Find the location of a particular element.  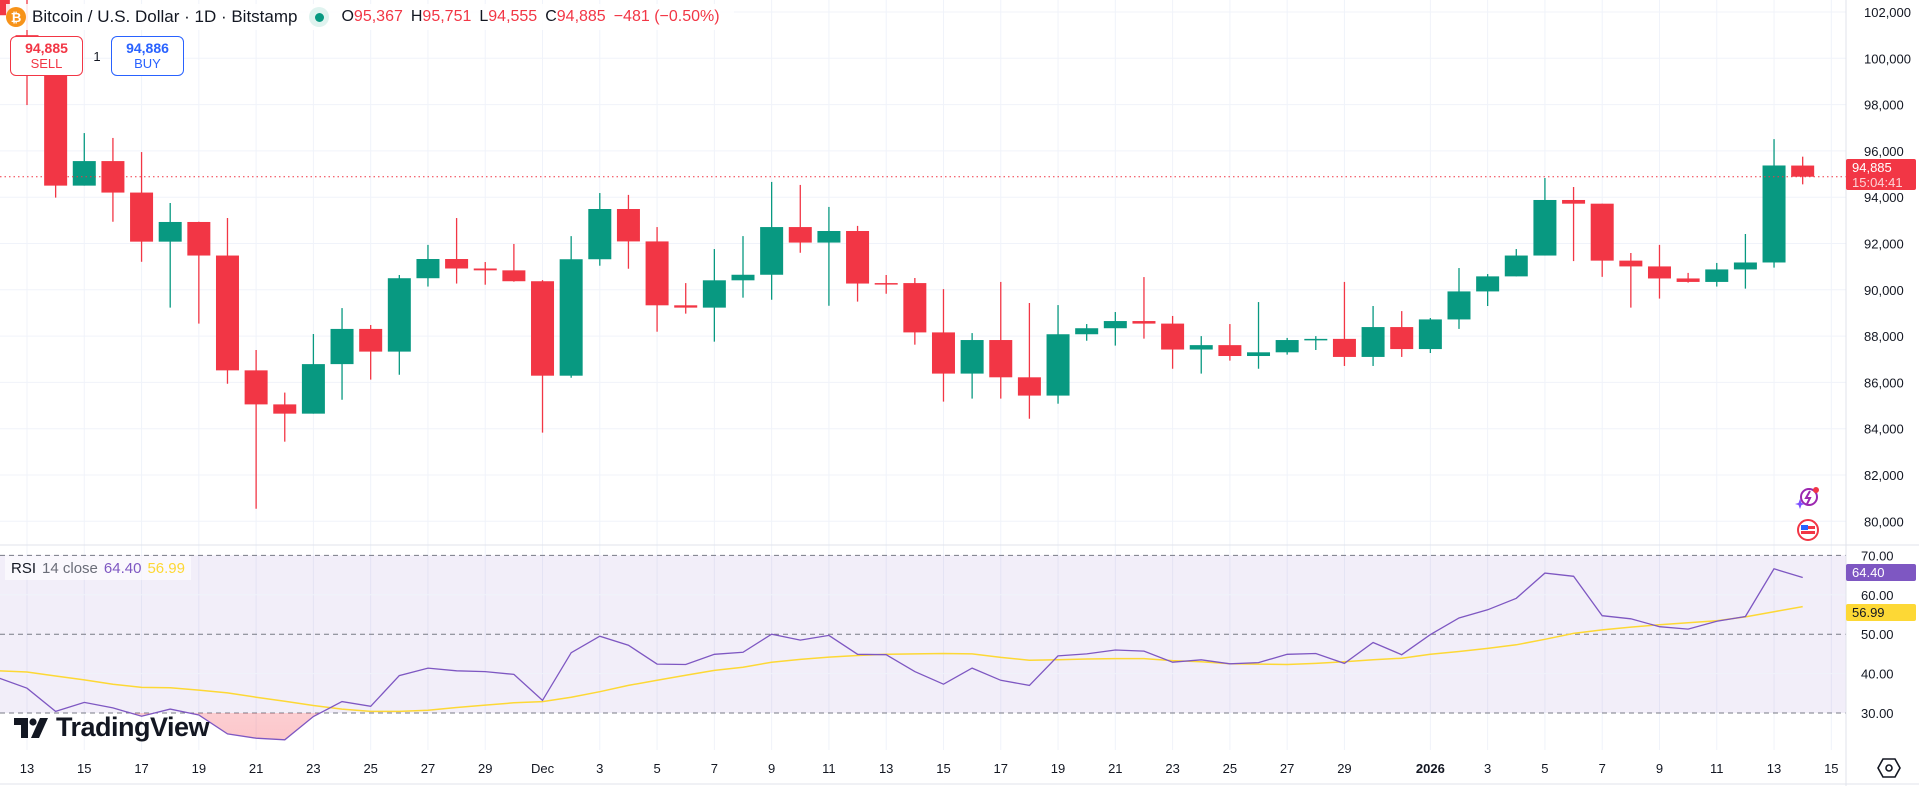

price-tick-label: 88,000 is located at coordinates (1884, 336).